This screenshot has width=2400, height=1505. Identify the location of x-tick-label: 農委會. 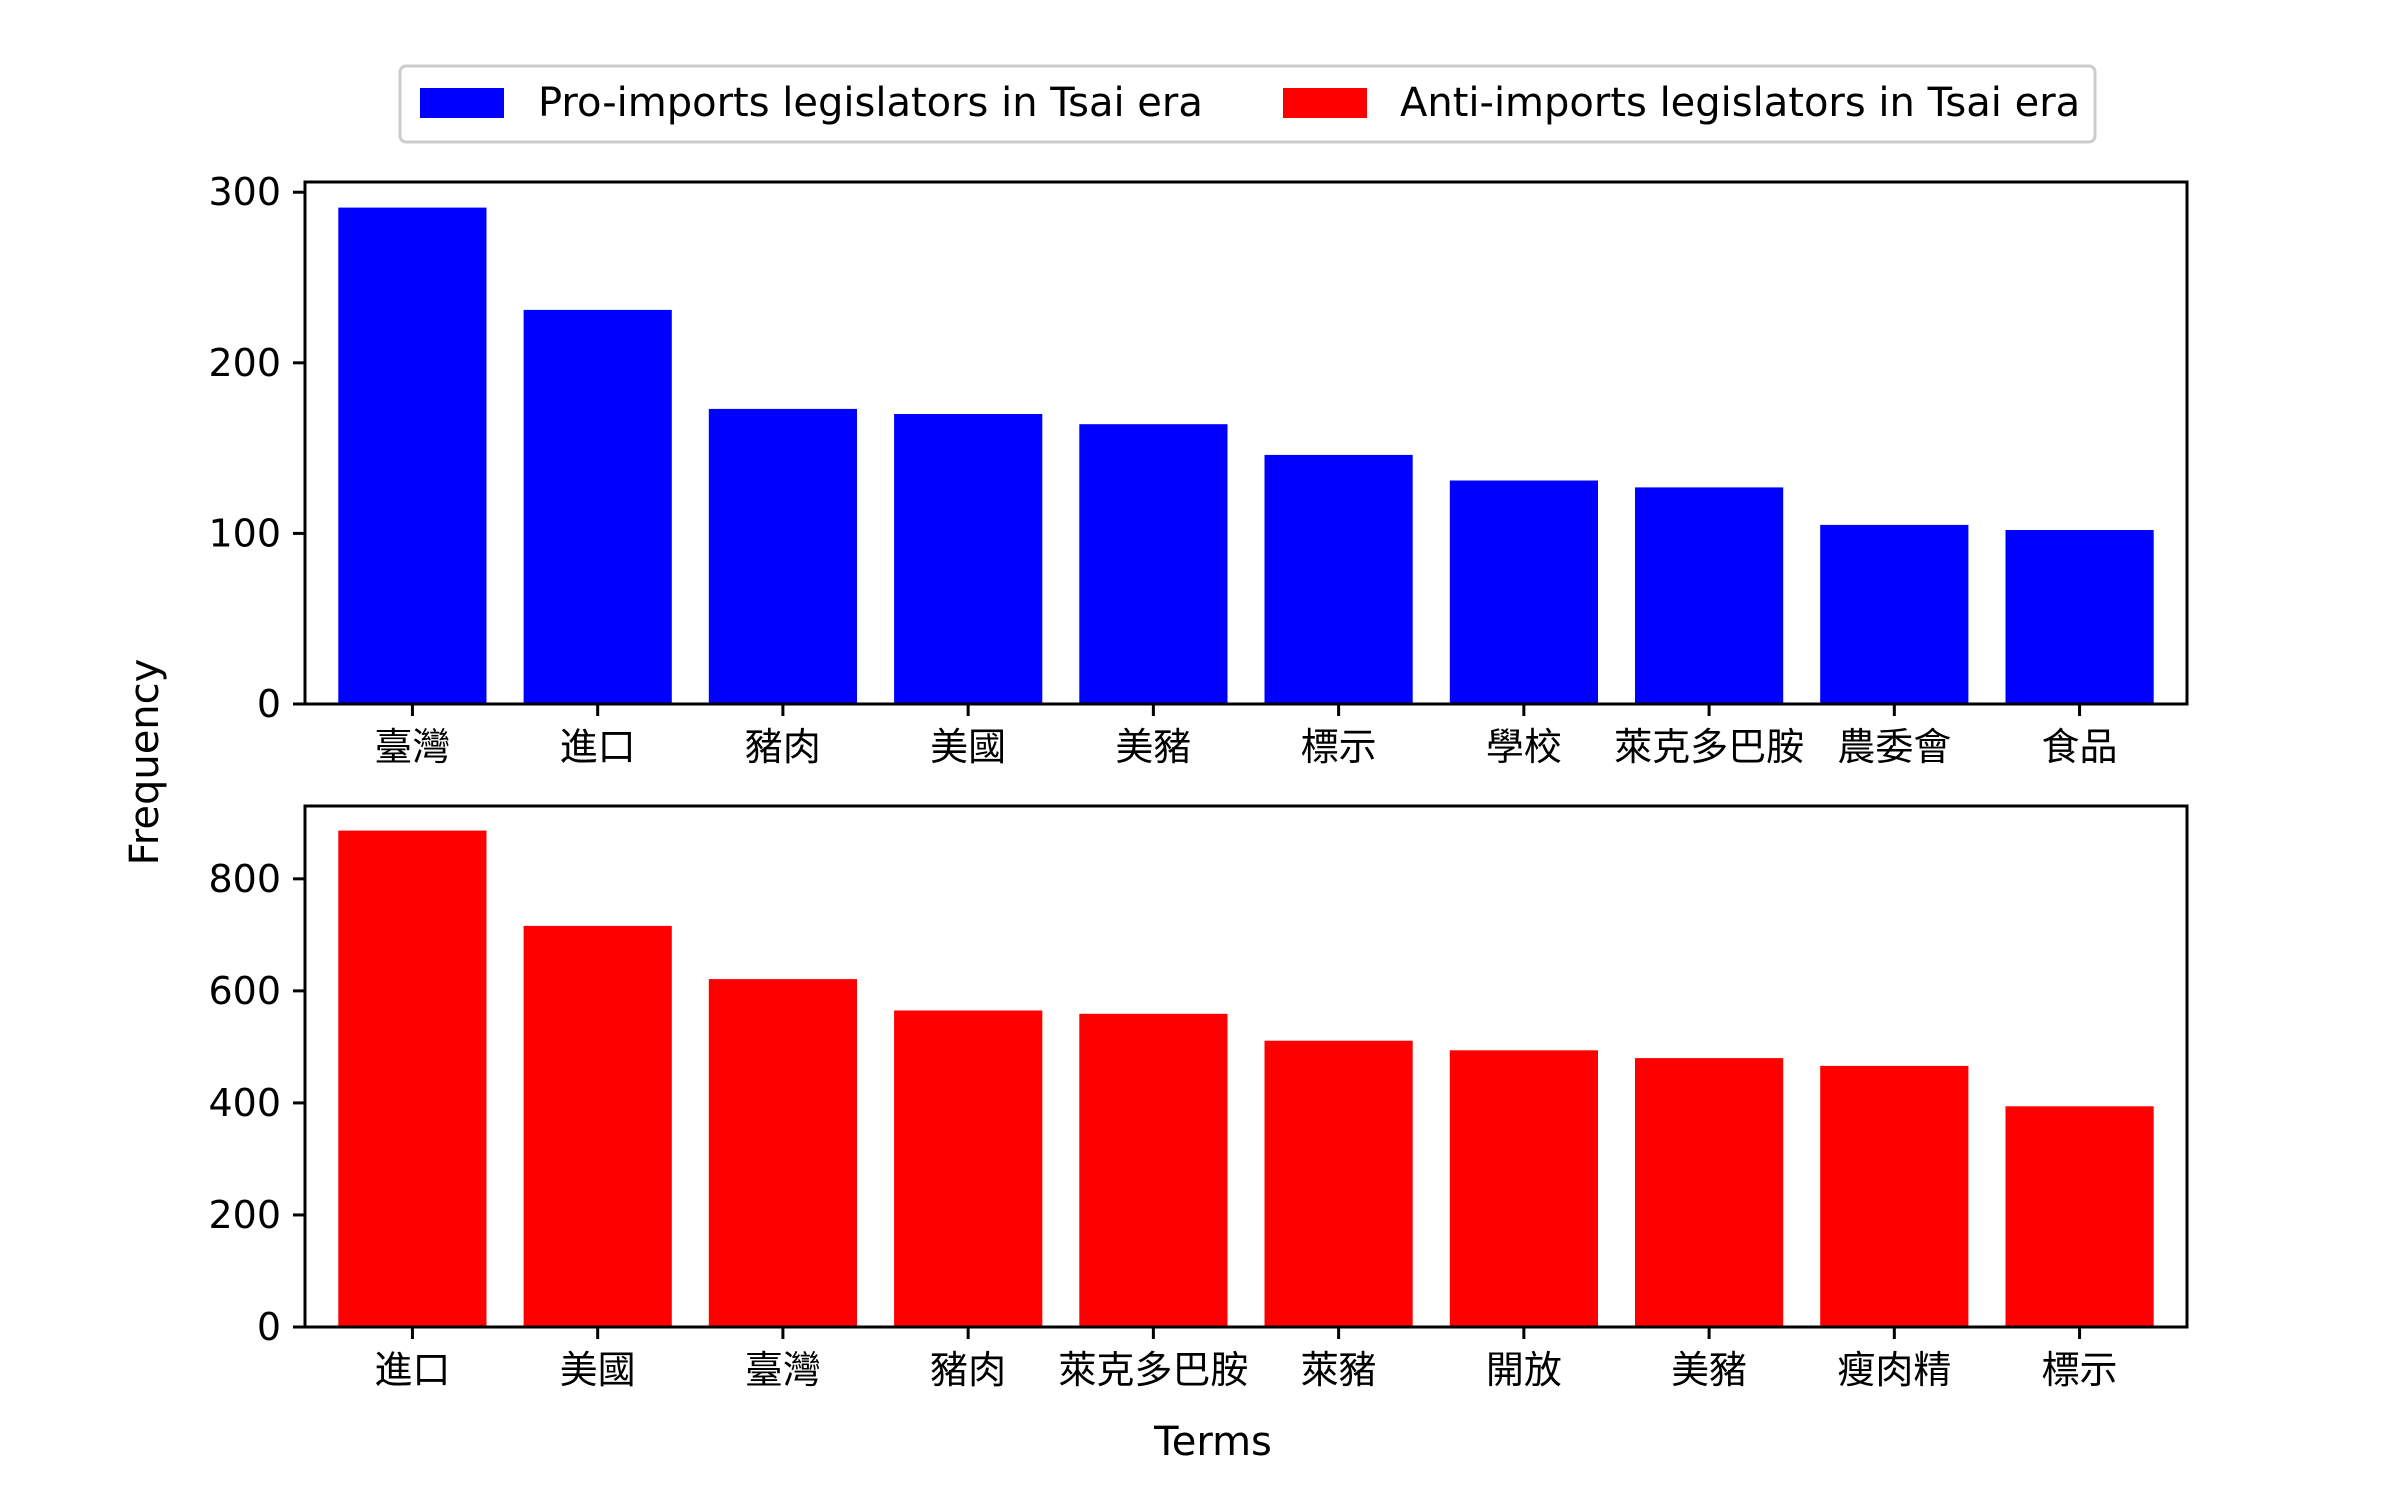
(1894, 747).